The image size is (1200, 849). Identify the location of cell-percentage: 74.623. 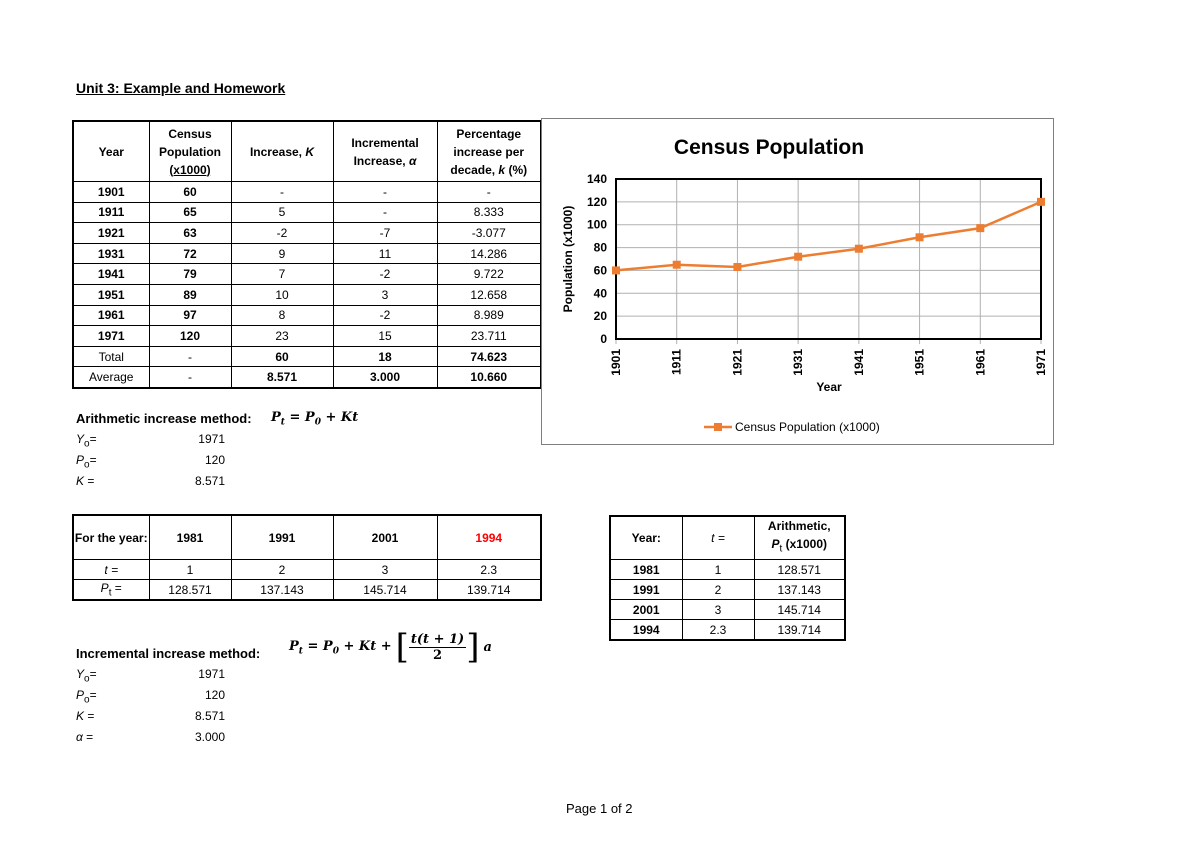
(489, 356).